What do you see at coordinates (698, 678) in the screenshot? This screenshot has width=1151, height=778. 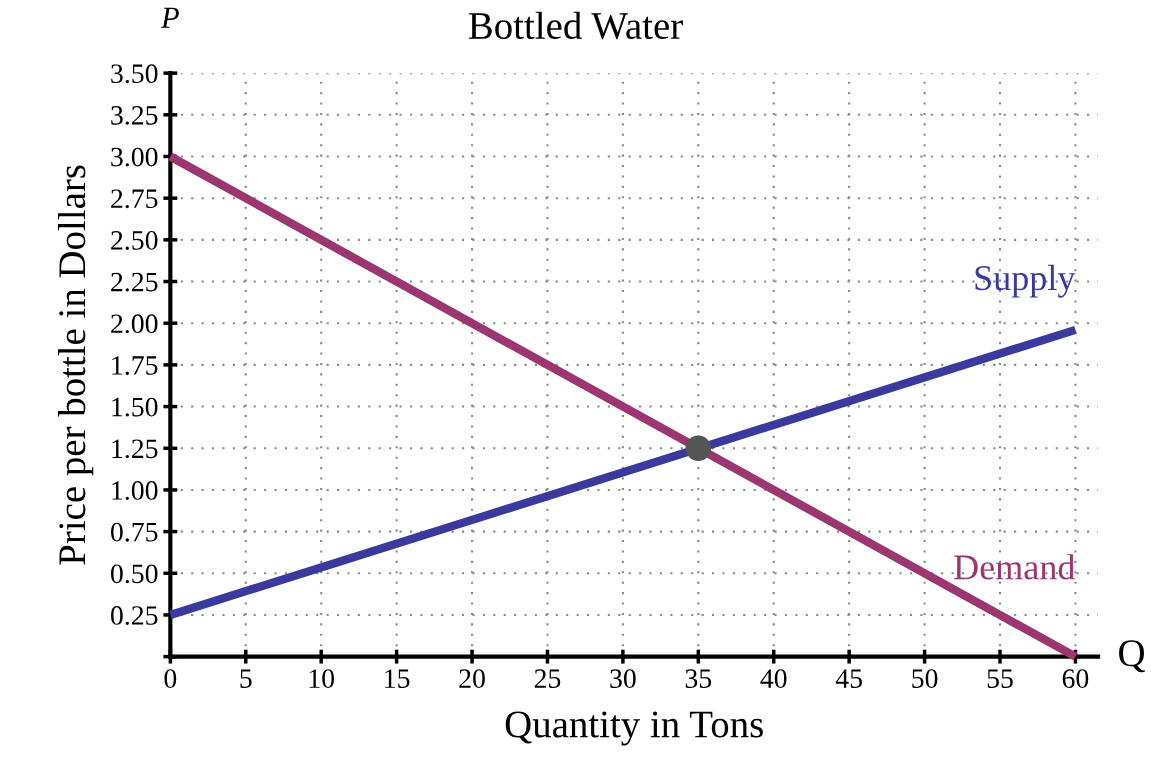 I see `x-tick-label: 35` at bounding box center [698, 678].